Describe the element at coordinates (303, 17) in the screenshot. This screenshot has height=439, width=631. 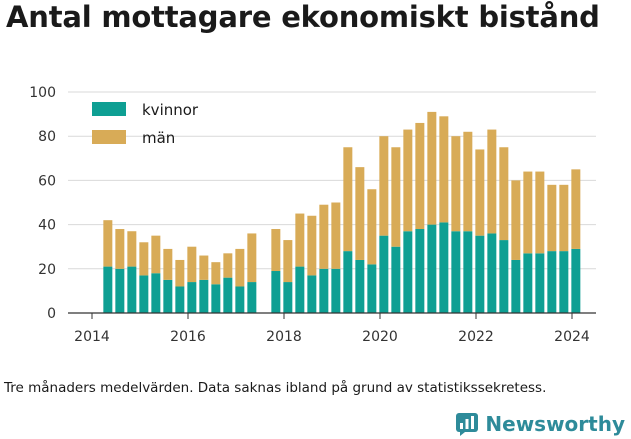
I see `page-title: Antal mottagare ekonomiskt bistånd` at that location.